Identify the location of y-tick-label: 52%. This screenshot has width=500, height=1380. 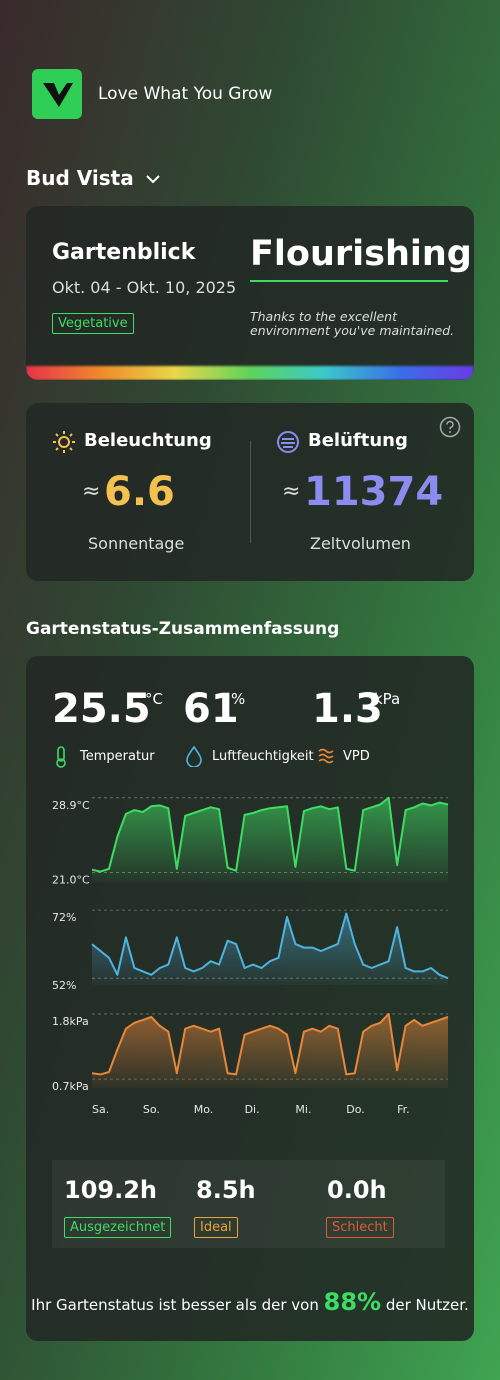
(64, 985).